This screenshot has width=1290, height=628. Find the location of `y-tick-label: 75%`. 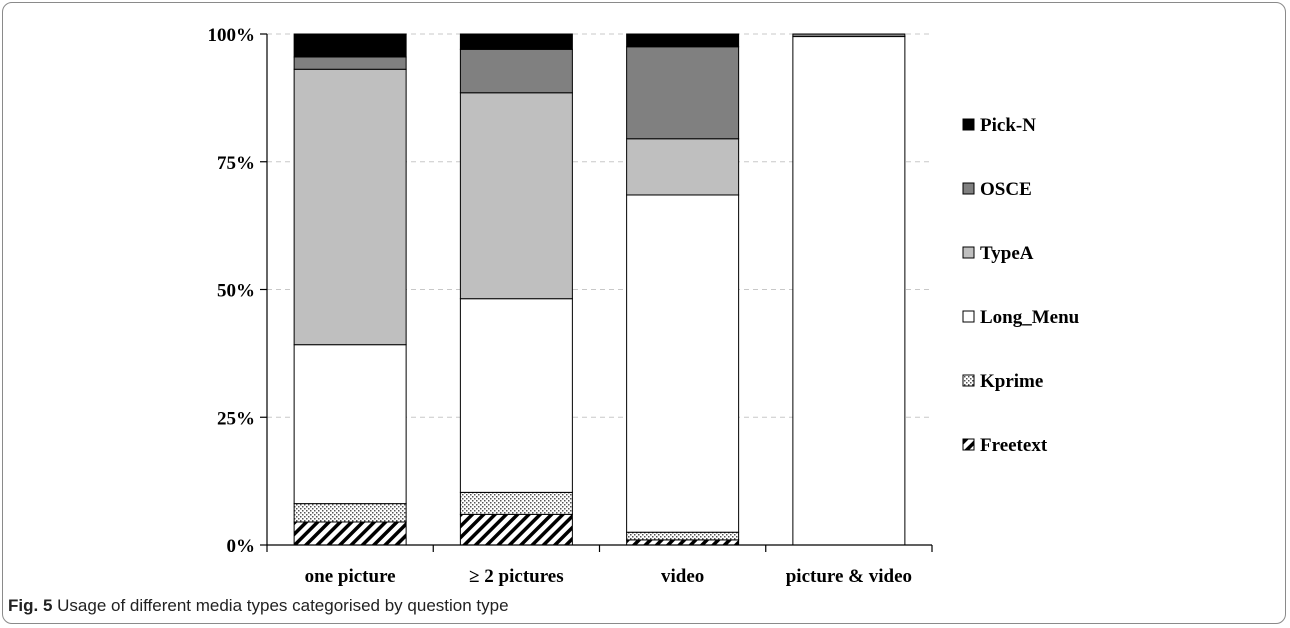

y-tick-label: 75% is located at coordinates (236, 163).